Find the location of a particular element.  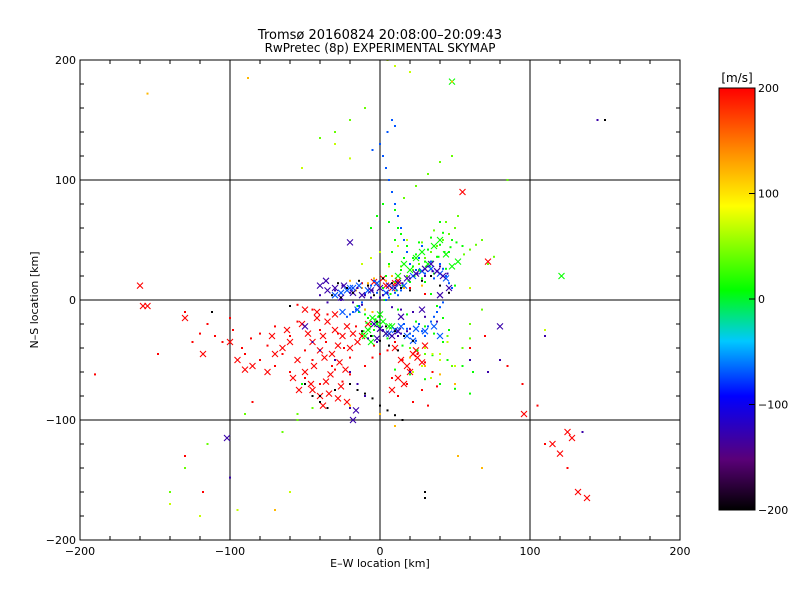

x-tick-label: 200 is located at coordinates (680, 551).